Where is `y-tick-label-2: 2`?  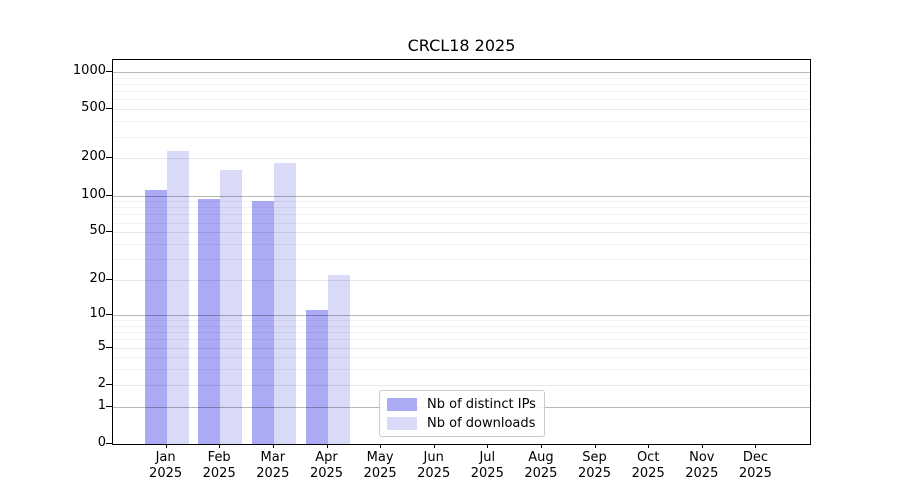 y-tick-label-2: 2 is located at coordinates (101, 383).